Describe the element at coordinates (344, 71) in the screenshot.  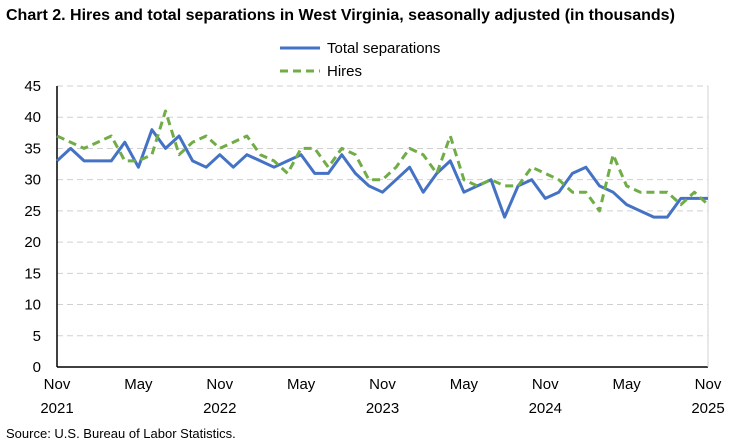
I see `legend-label: Hires` at that location.